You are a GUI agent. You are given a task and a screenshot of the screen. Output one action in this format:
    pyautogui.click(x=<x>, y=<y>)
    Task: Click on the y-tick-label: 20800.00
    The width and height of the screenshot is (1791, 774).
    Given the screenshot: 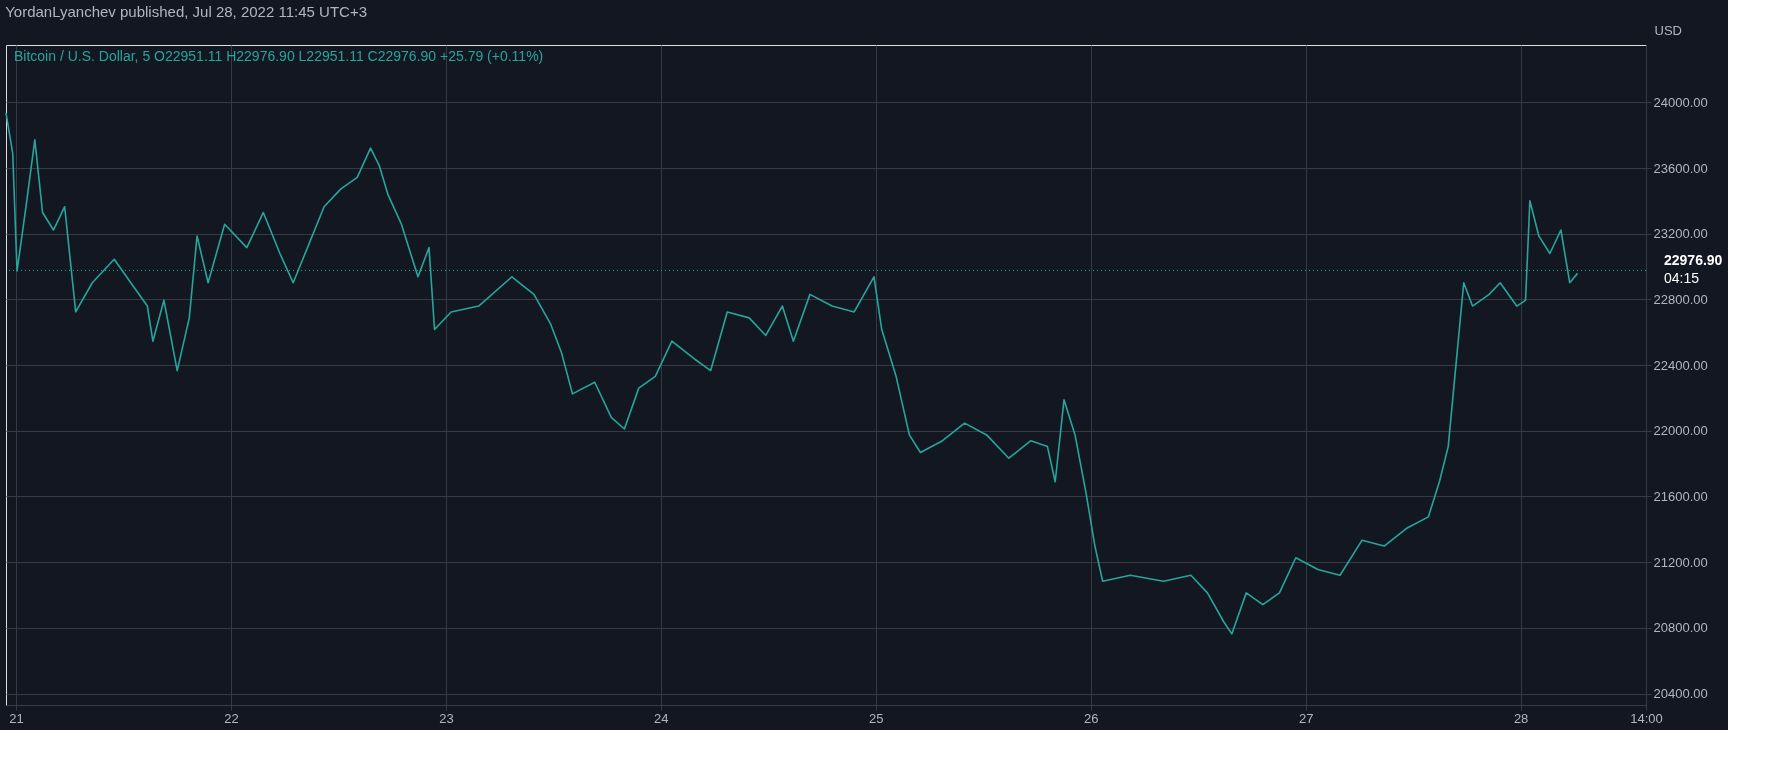 What is the action you would take?
    pyautogui.click(x=1680, y=628)
    